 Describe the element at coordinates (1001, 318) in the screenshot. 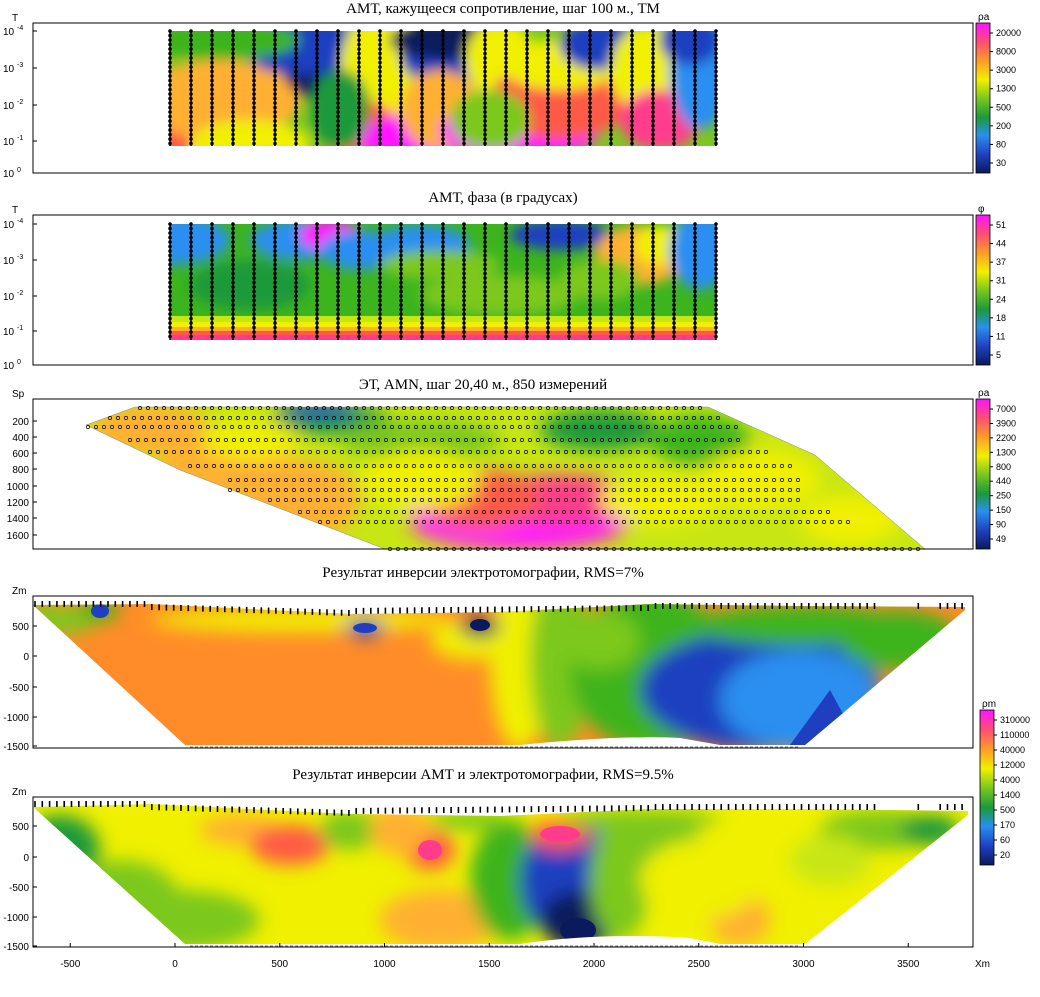

I see `colorbar-tick-label: 18` at that location.